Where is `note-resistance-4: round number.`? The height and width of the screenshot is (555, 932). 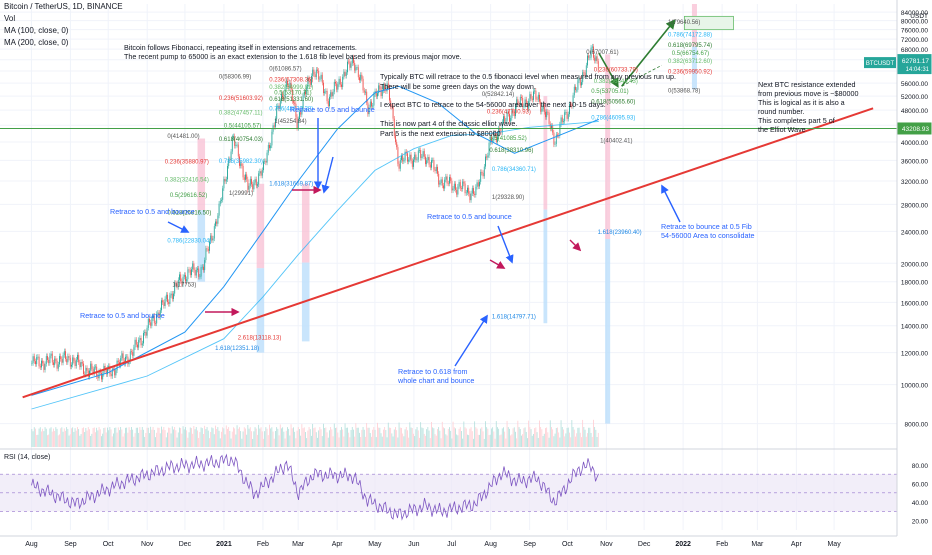 note-resistance-4: round number. is located at coordinates (781, 111).